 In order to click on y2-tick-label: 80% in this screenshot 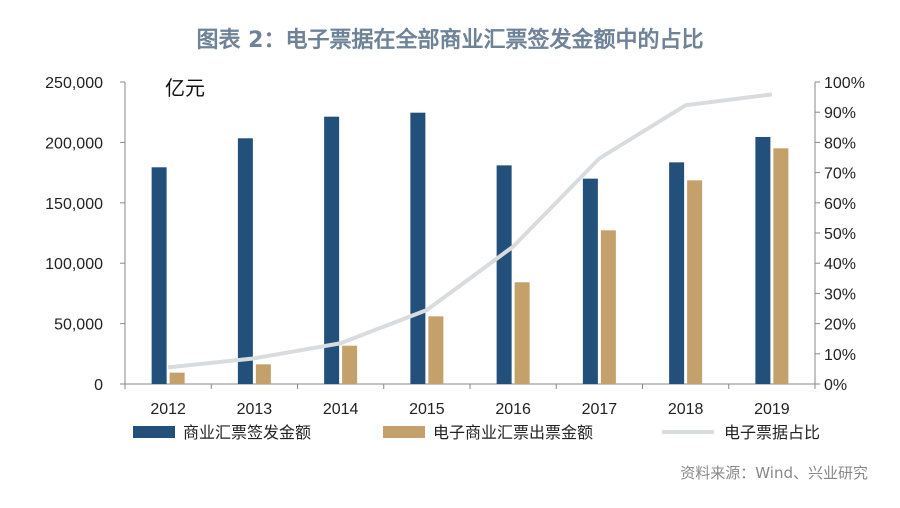, I will do `click(840, 143)`.